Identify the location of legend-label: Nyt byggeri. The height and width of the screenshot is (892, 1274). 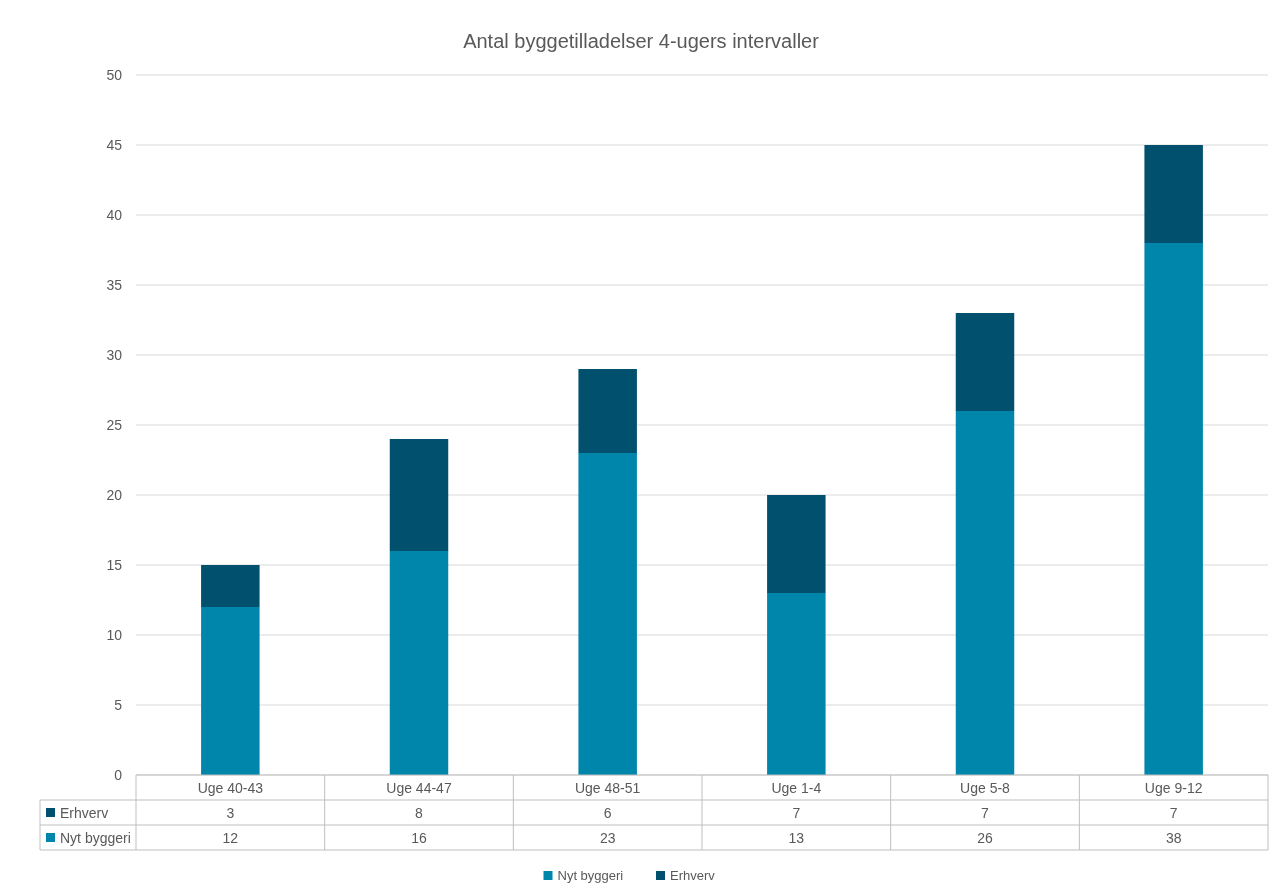
(95, 838).